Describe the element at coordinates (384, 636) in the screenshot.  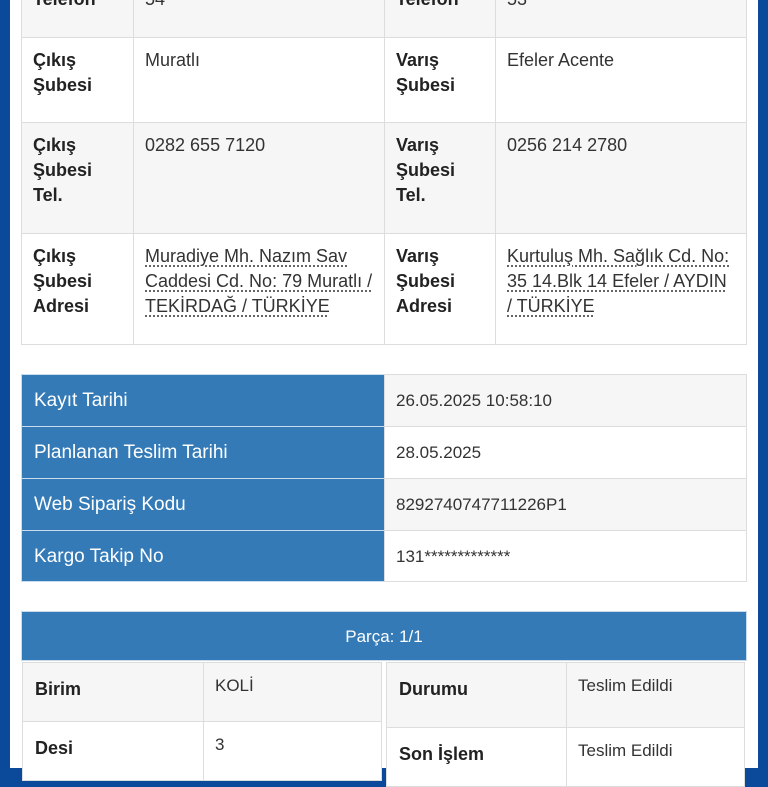
I see `parcel-header: Parça: 1/1` at that location.